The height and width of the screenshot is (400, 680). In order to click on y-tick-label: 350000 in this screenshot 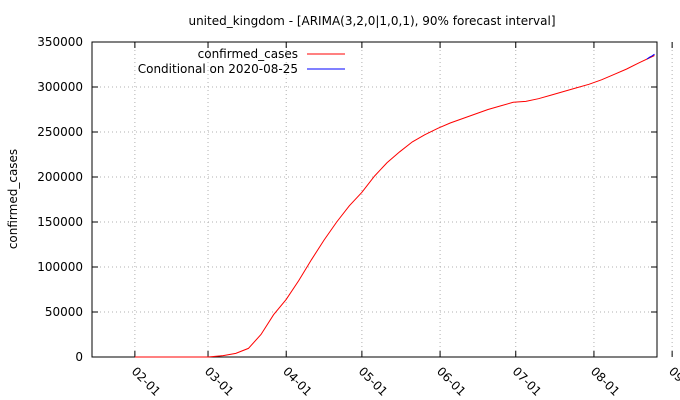, I will do `click(60, 42)`.